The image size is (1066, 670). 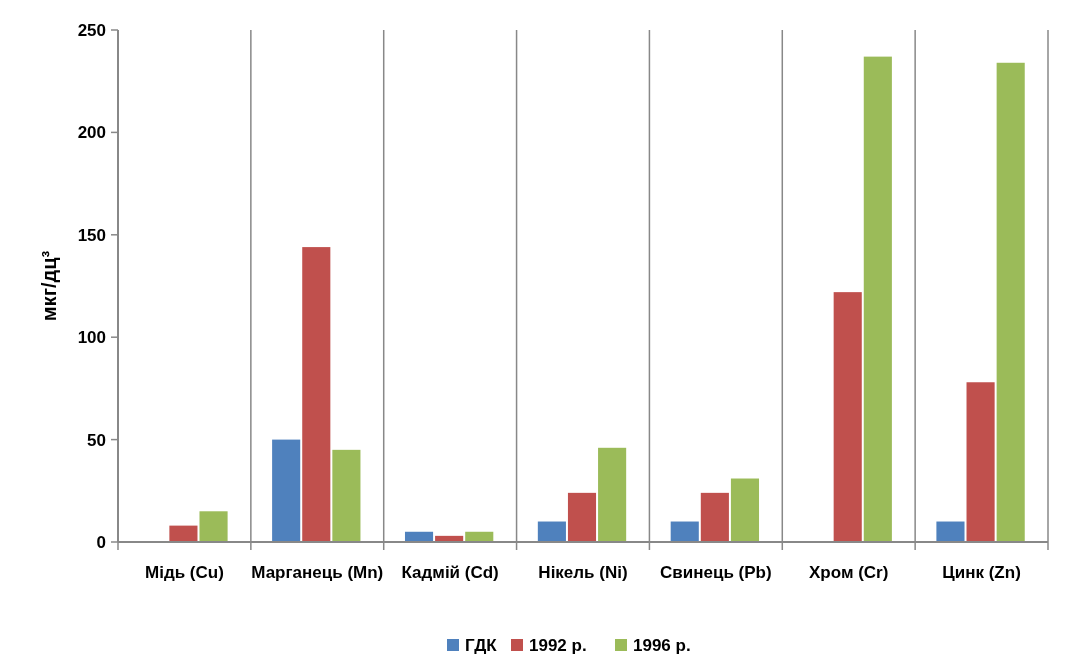 I want to click on y-tick-label: 0, so click(x=101, y=542).